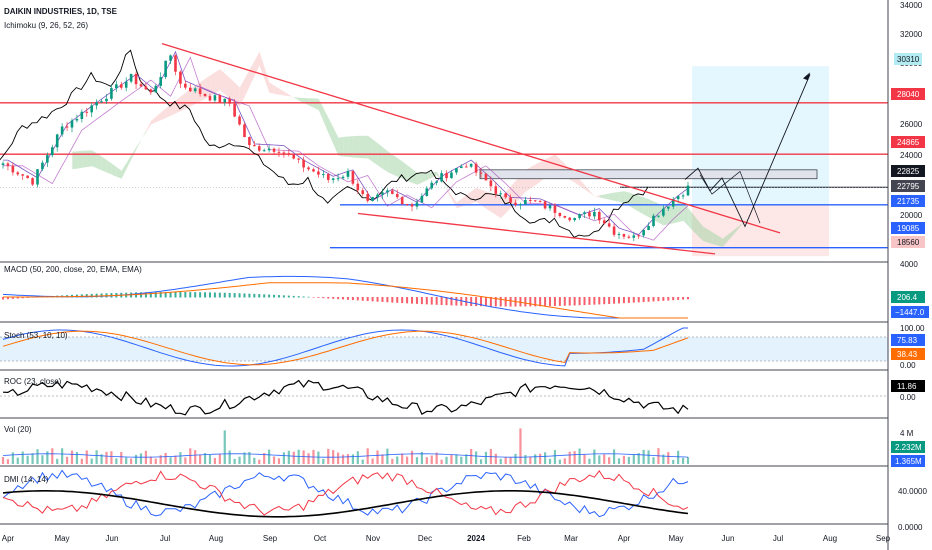 This screenshot has width=932, height=550. I want to click on volume-pane, so click(345, 446).